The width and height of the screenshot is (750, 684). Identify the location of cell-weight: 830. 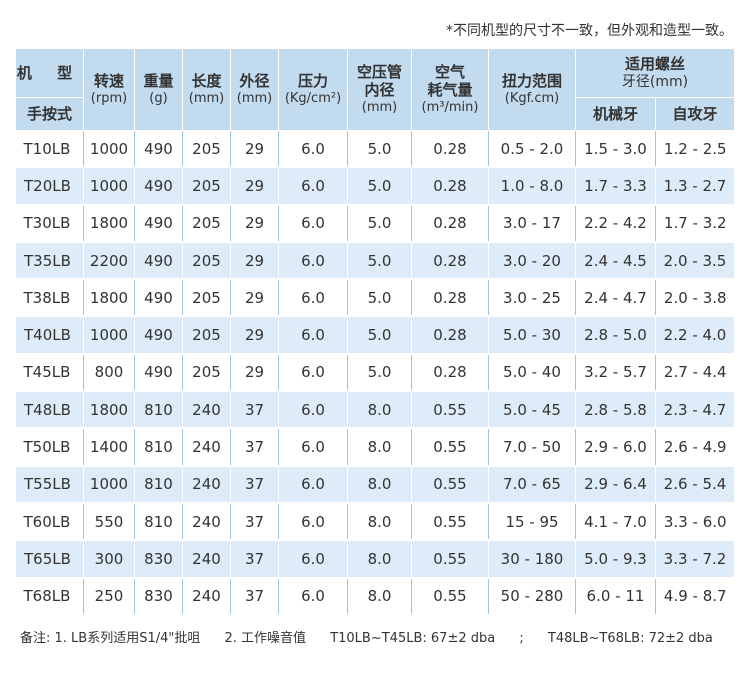
(158, 596).